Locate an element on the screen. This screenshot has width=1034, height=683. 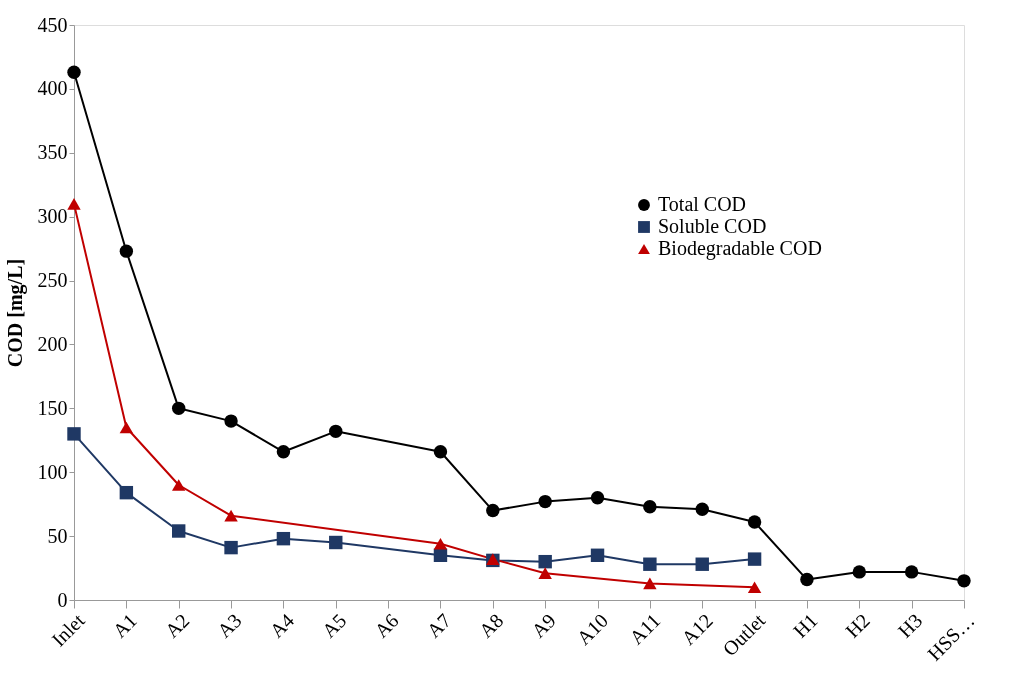
y-axis-title: COD [mg/L] is located at coordinates (15, 313).